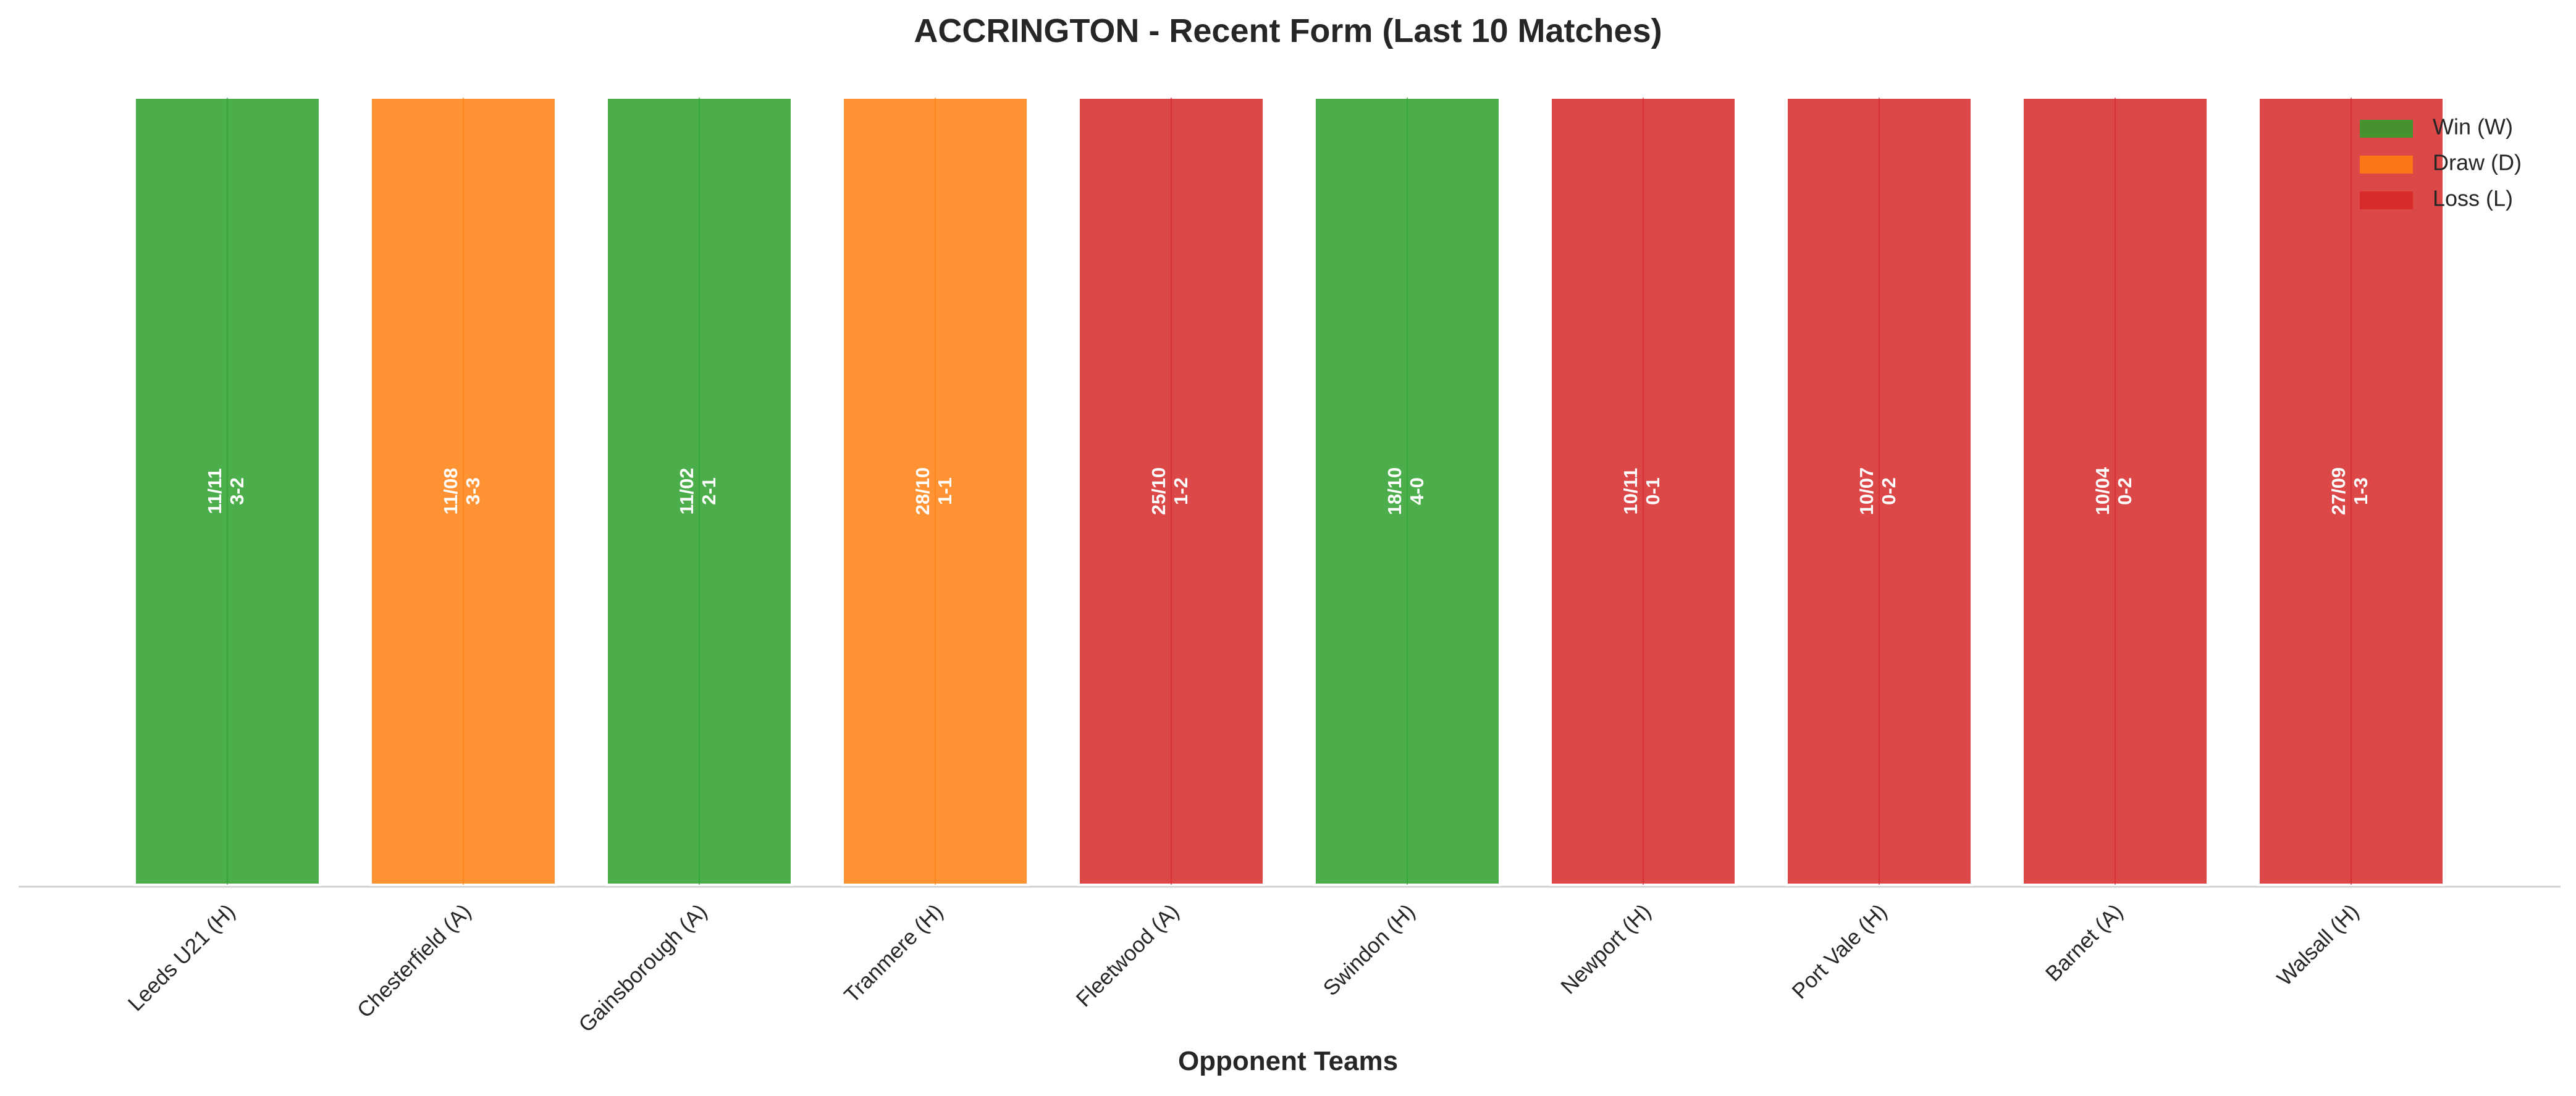  I want to click on x-tick-label: Barnet (A), so click(2084, 943).